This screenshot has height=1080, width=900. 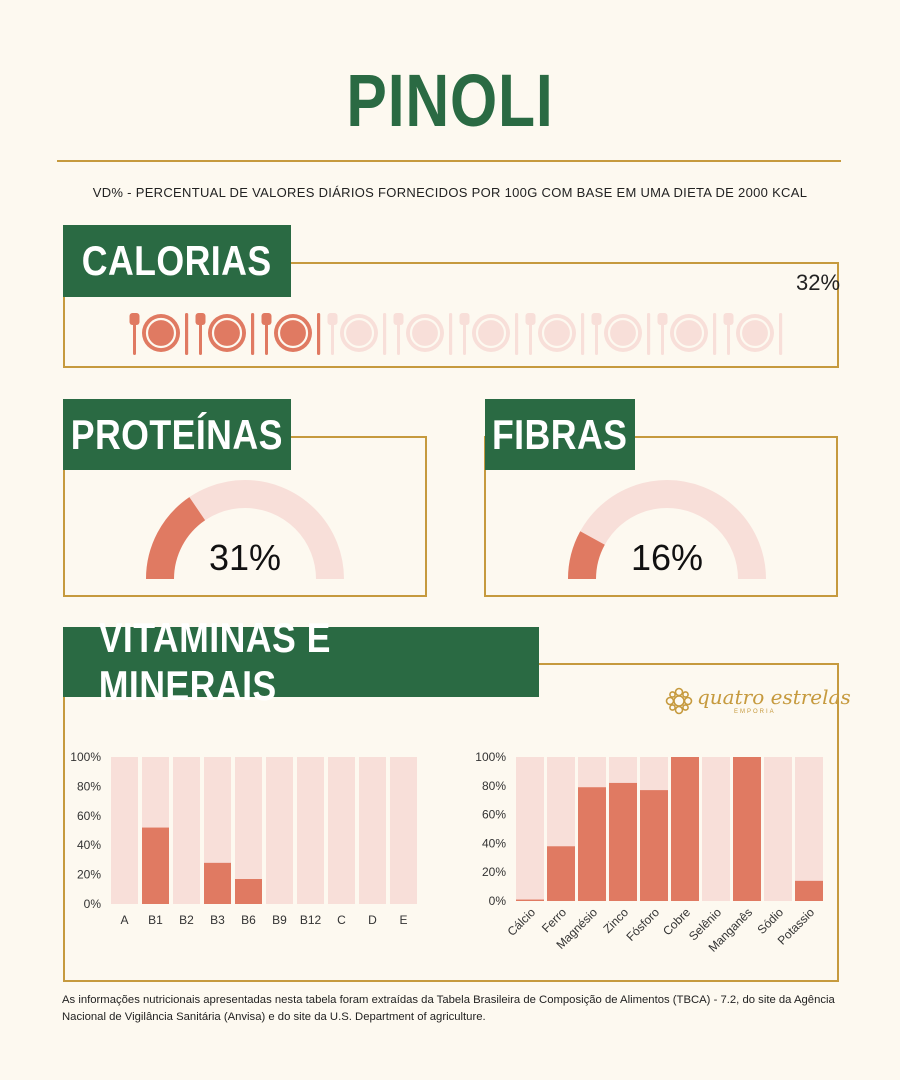 What do you see at coordinates (642, 924) in the screenshot?
I see `x-tick-label: Fósforo` at bounding box center [642, 924].